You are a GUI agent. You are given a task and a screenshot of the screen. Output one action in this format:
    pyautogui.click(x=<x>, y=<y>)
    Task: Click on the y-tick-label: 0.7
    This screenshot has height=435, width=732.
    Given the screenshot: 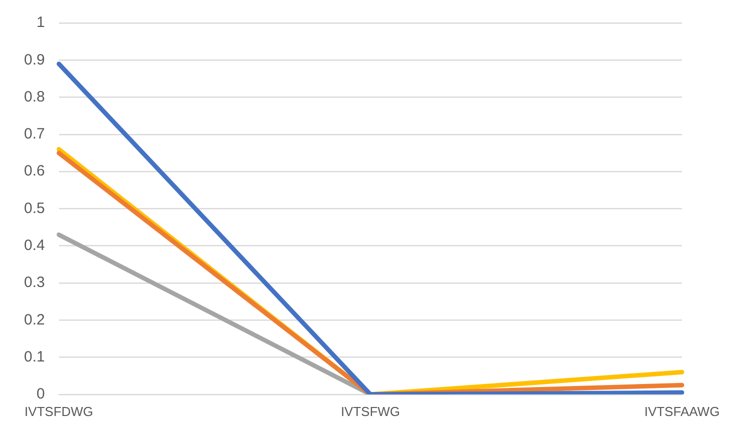 What is the action you would take?
    pyautogui.click(x=34, y=134)
    